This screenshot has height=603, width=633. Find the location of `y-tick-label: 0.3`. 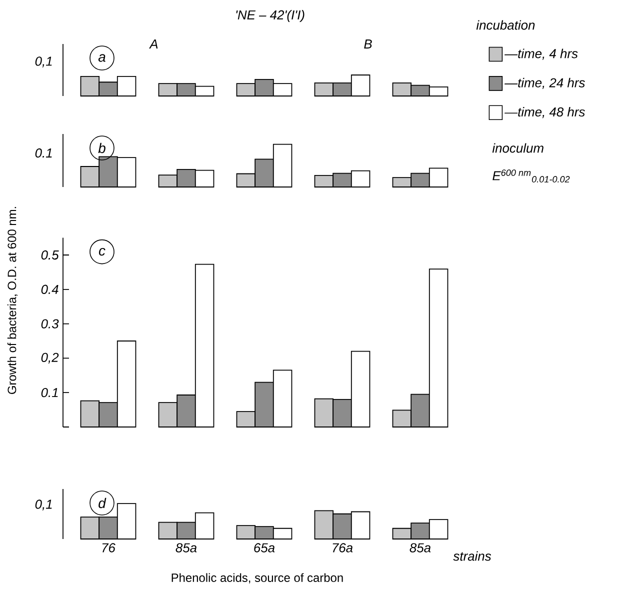

y-tick-label: 0.3 is located at coordinates (50, 323).